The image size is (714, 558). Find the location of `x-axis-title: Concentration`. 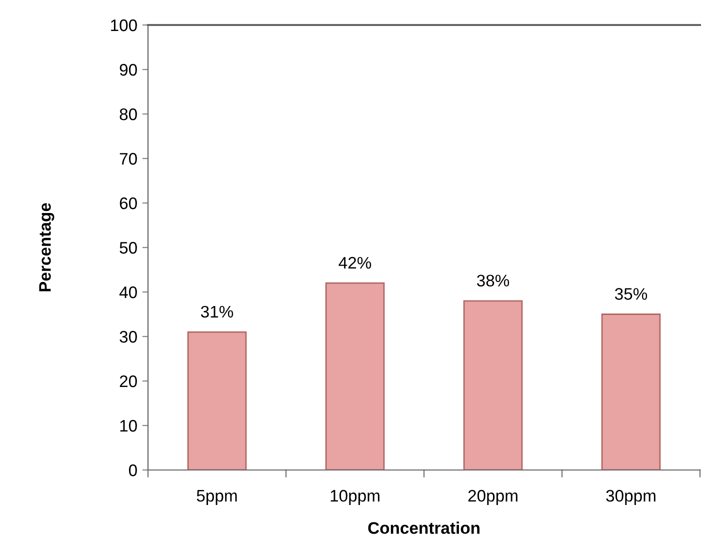

x-axis-title: Concentration is located at coordinates (424, 528).